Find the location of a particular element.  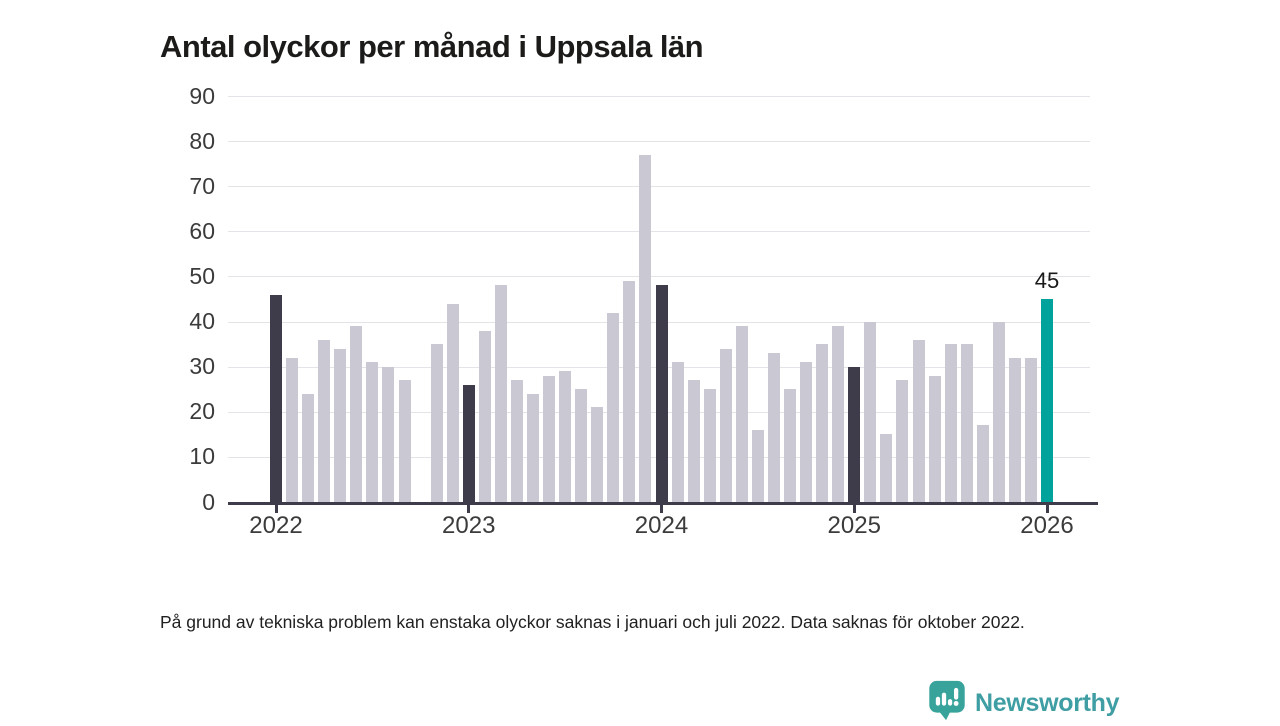

newsworthy-speech-bubble-bars-icon is located at coordinates (947, 703).